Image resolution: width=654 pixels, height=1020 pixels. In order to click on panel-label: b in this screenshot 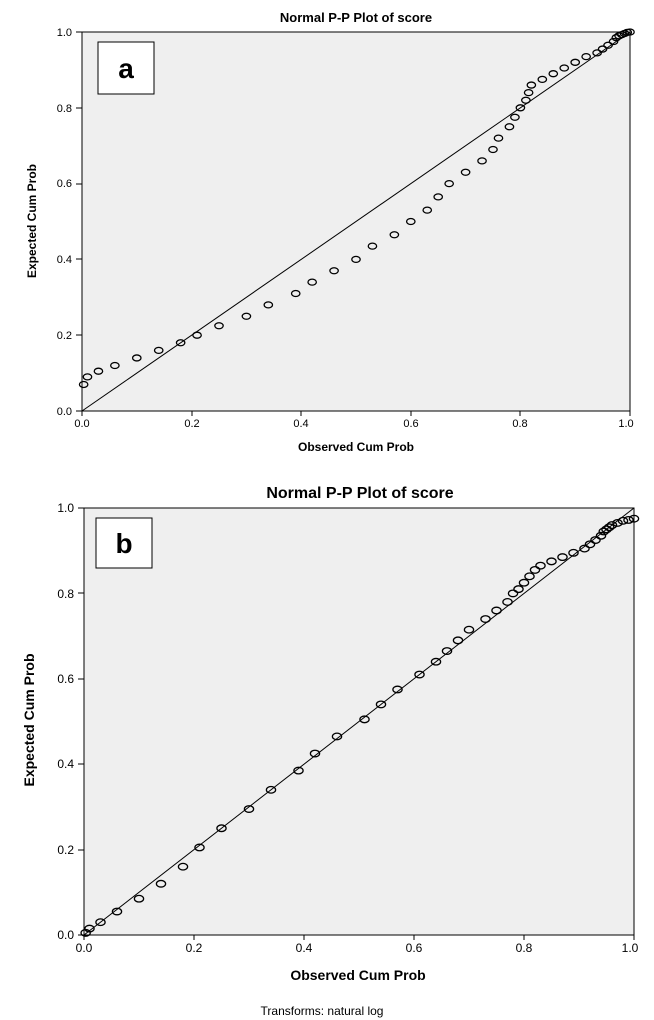, I will do `click(123, 543)`.